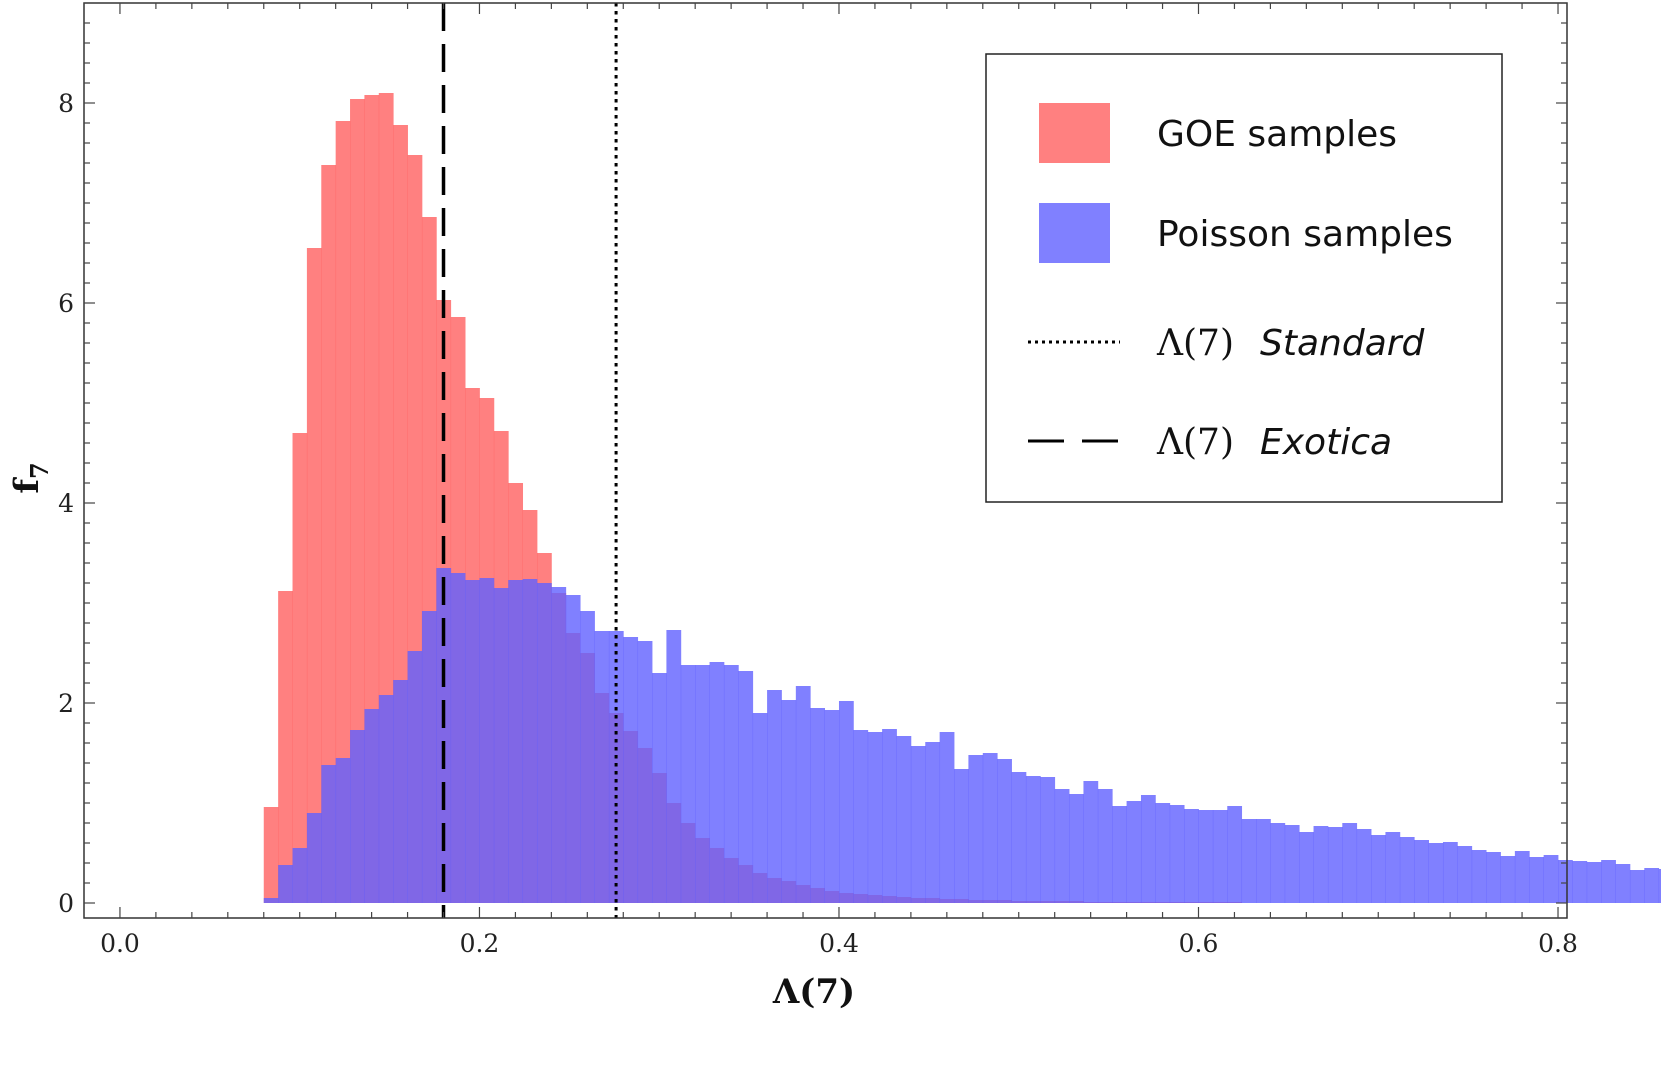  I want to click on legend-swatch-goe, so click(1074, 133).